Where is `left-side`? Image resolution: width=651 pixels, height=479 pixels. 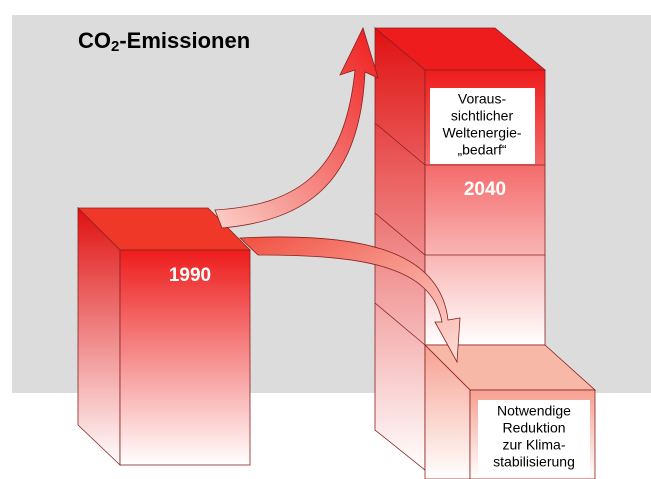 left-side is located at coordinates (99, 336).